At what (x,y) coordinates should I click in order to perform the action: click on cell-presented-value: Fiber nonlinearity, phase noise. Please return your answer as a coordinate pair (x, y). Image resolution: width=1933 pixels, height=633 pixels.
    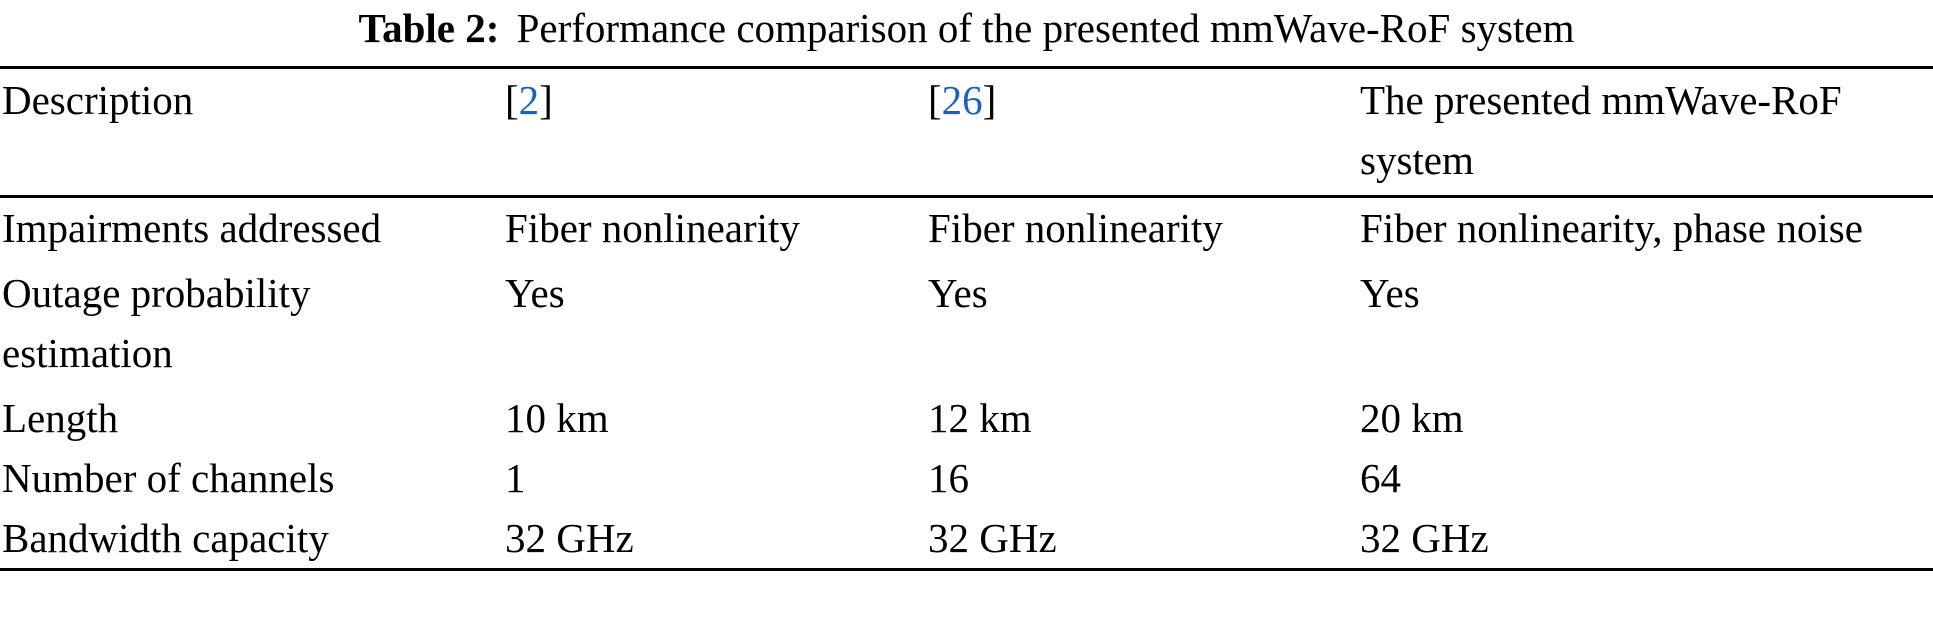
    Looking at the image, I should click on (1611, 228).